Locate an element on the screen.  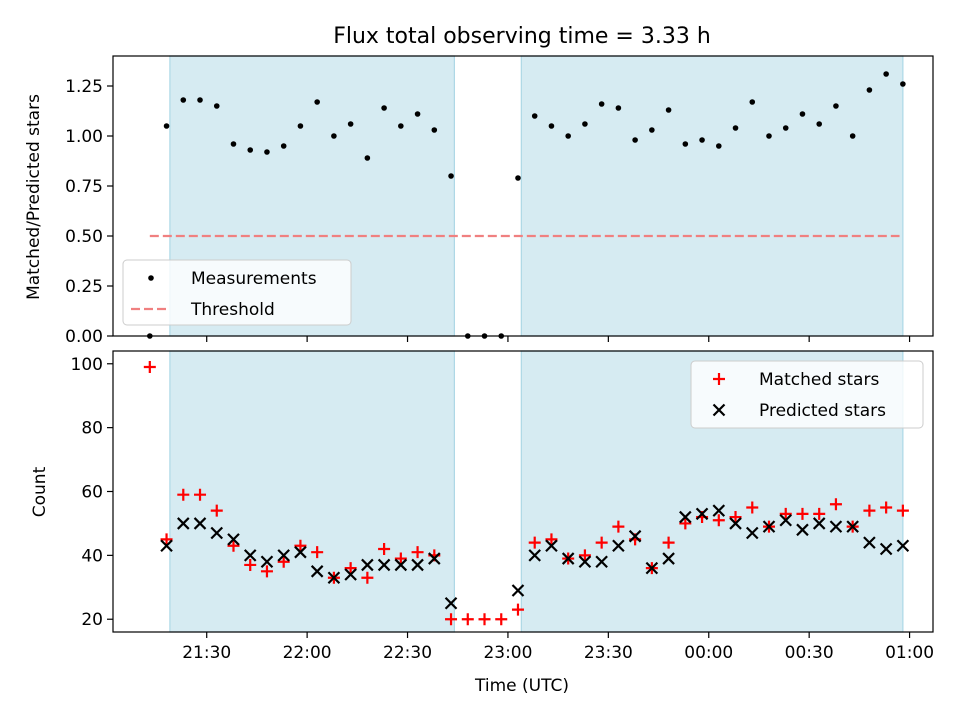
legend-matched-marker is located at coordinates (719, 379).